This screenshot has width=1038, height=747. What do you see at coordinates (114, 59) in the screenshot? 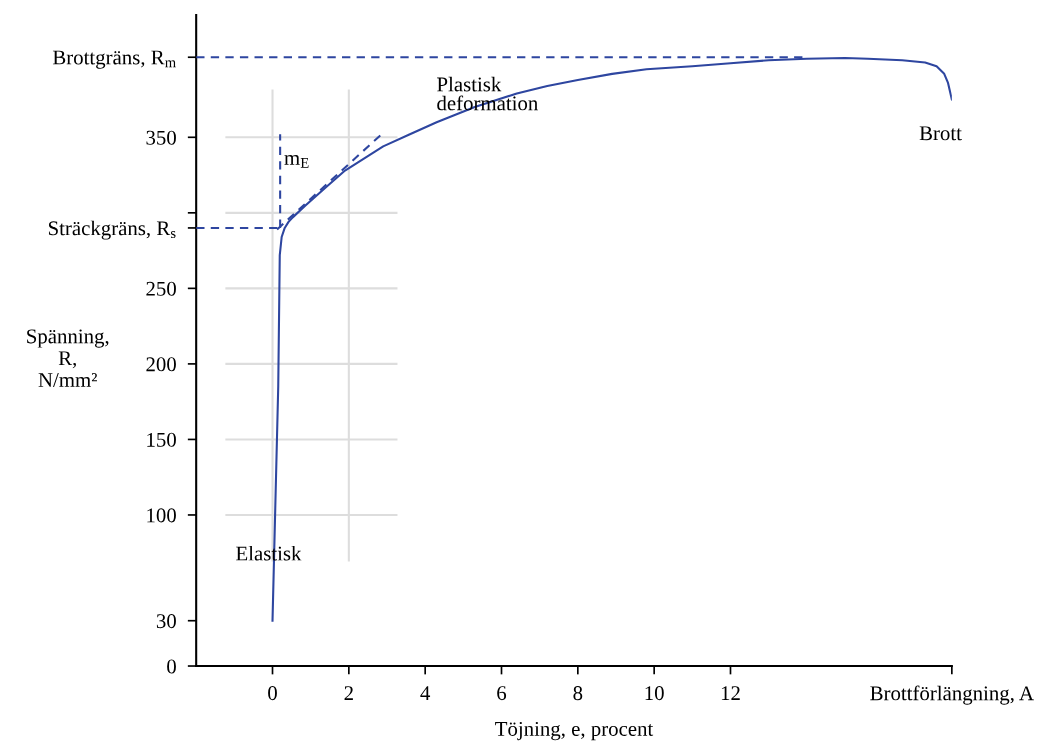
I see `y-tick-label: Brottgräns, R$_{m}$` at bounding box center [114, 59].